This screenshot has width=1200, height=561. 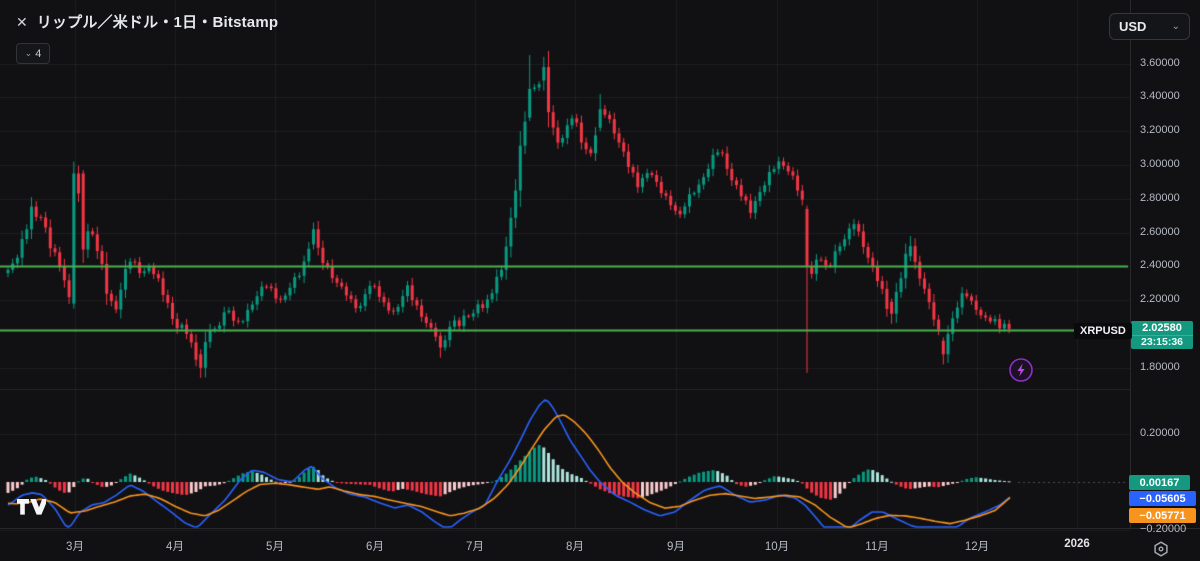 What do you see at coordinates (1161, 550) in the screenshot?
I see `settings-gear-icon` at bounding box center [1161, 550].